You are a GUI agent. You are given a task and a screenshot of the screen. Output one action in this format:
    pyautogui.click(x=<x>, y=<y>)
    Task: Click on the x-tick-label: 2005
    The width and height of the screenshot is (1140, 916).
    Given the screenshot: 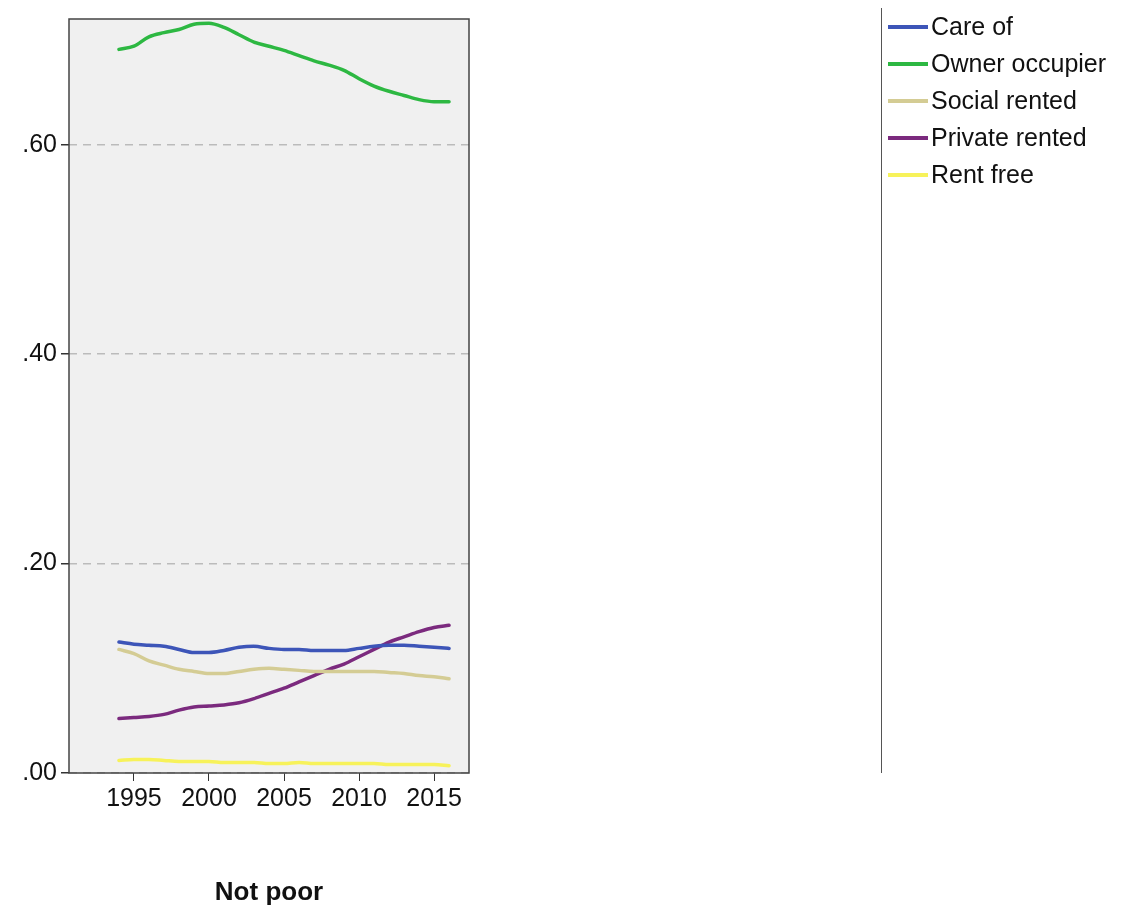 What is the action you would take?
    pyautogui.click(x=284, y=796)
    